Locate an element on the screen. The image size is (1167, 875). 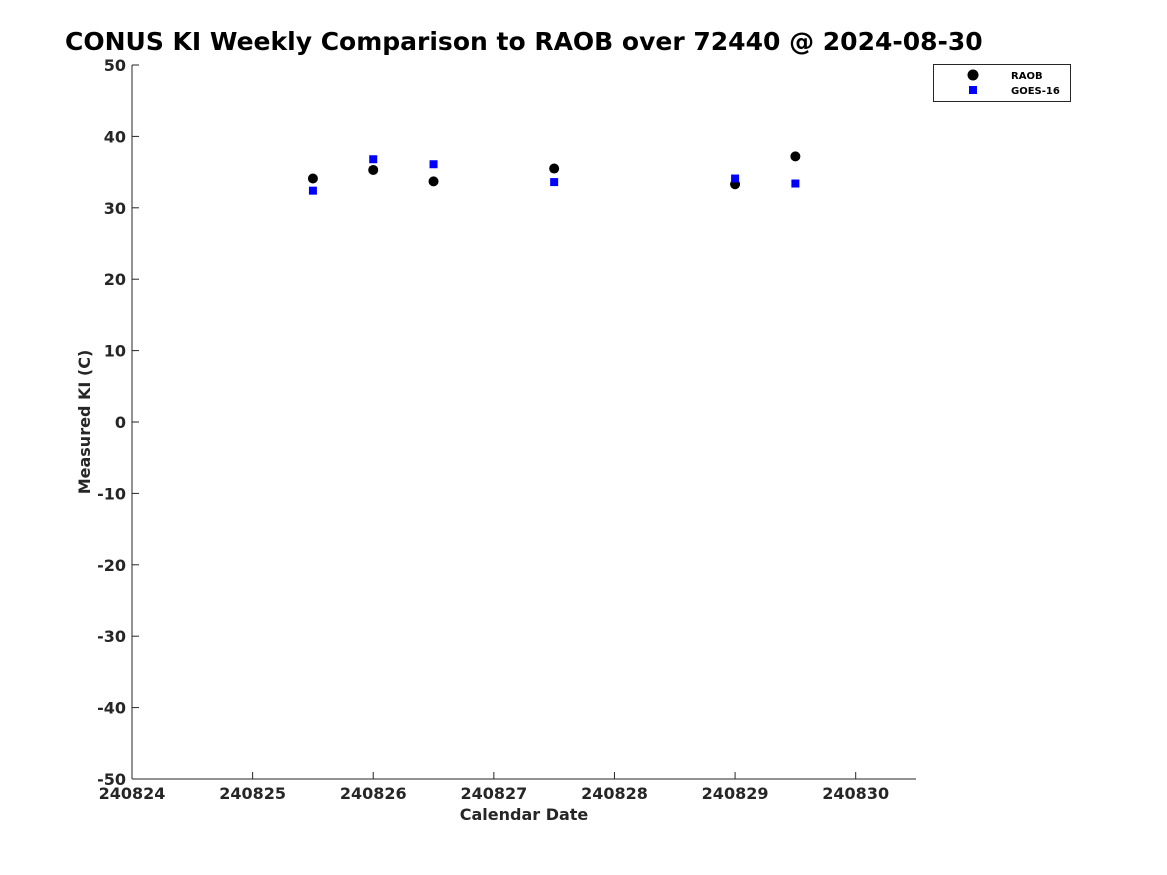
legend-box is located at coordinates (1002, 83).